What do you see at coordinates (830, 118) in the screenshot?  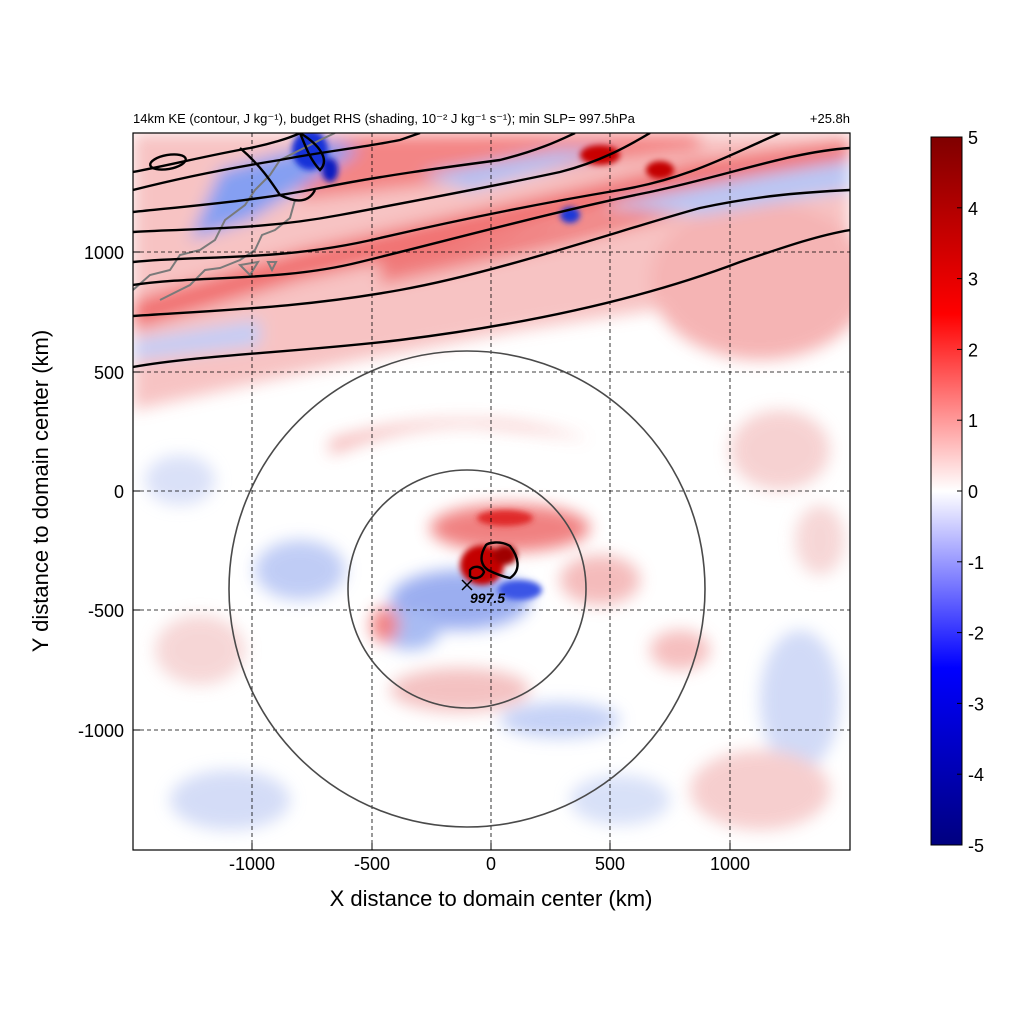 I see `time-label: +25.8h` at bounding box center [830, 118].